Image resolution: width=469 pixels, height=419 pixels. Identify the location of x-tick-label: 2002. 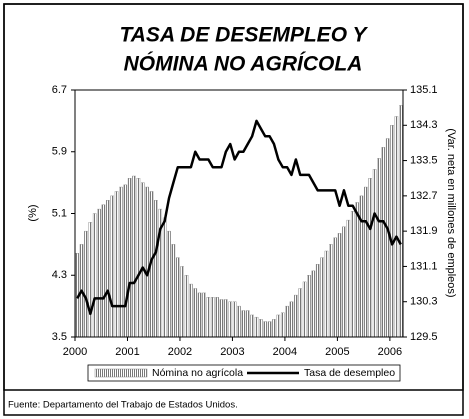
(180, 352).